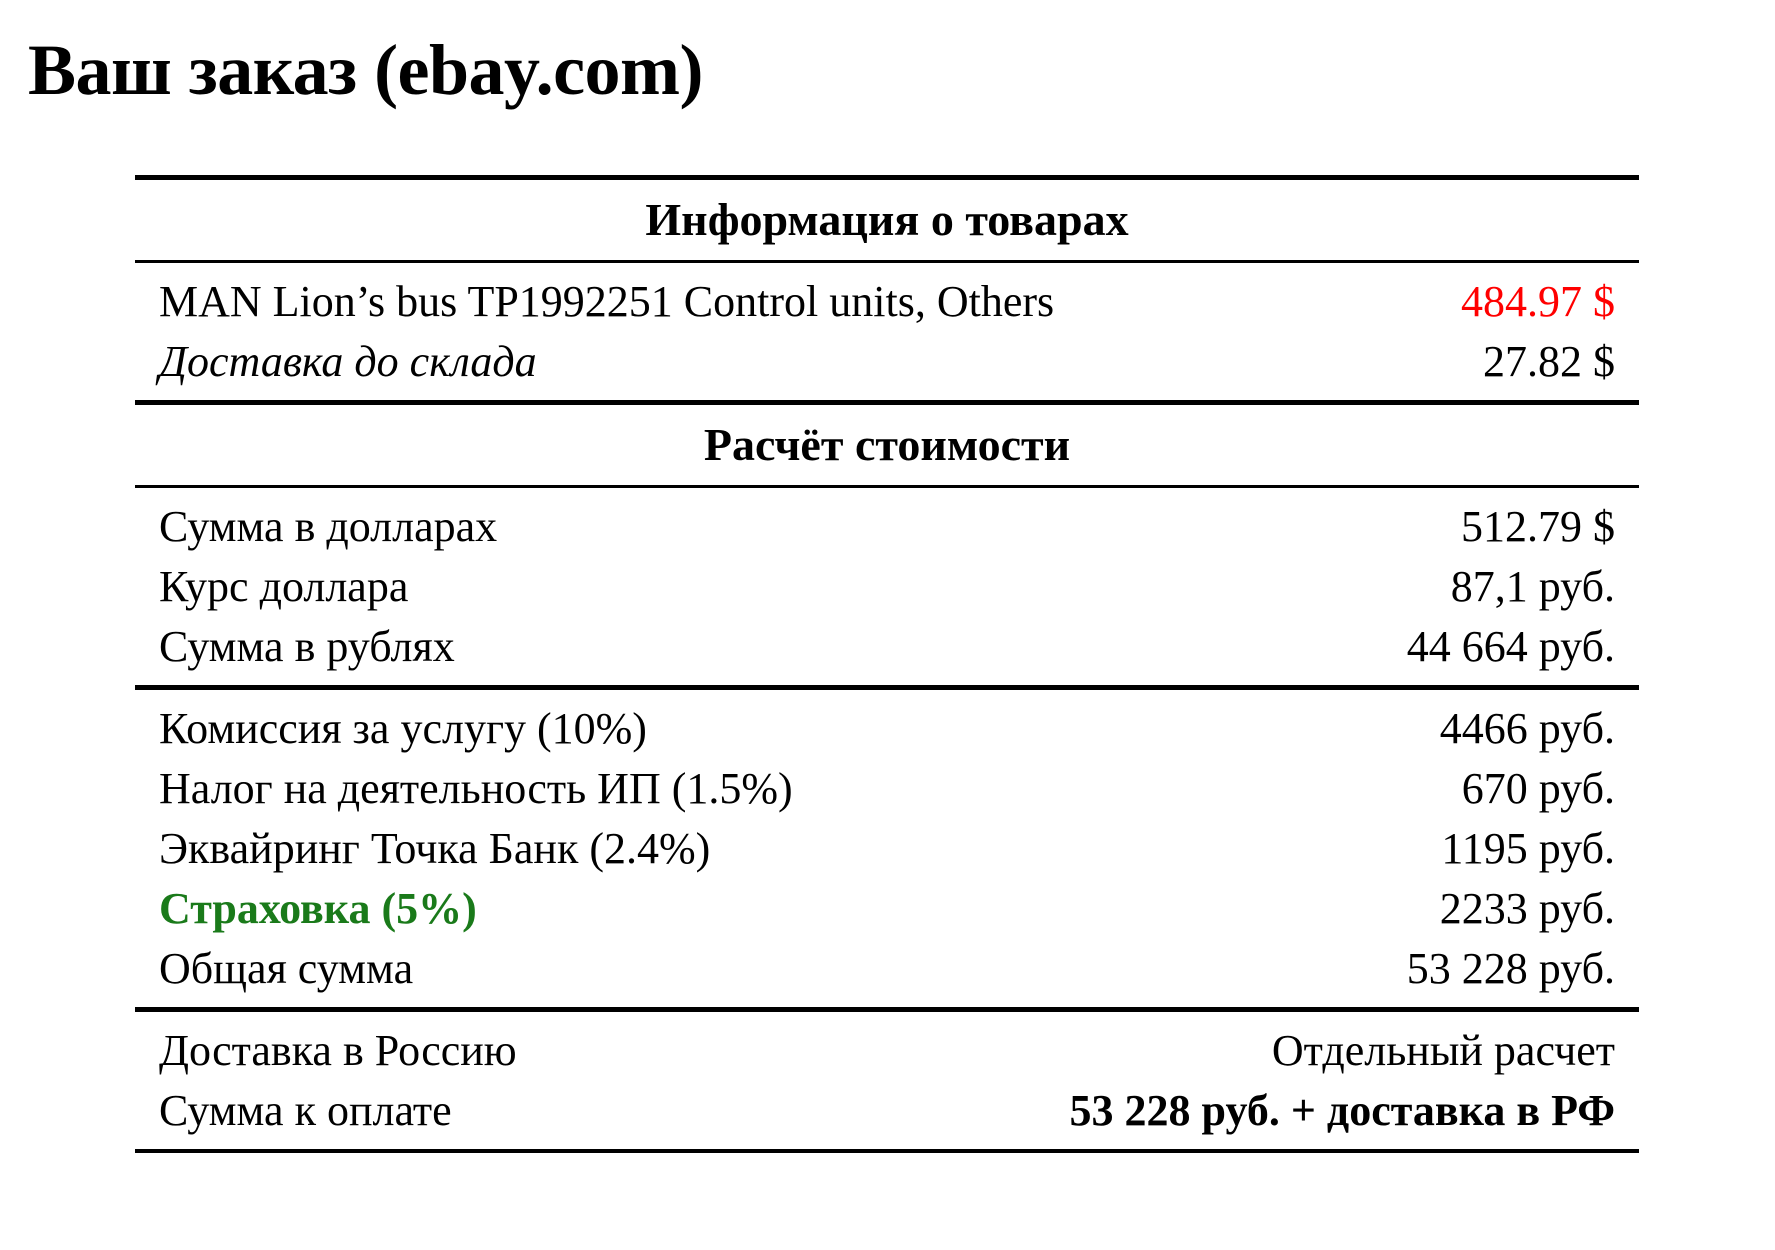 The height and width of the screenshot is (1250, 1775). Describe the element at coordinates (348, 361) in the screenshot. I see `warehouse-shipping-label: Доставка до склада` at that location.